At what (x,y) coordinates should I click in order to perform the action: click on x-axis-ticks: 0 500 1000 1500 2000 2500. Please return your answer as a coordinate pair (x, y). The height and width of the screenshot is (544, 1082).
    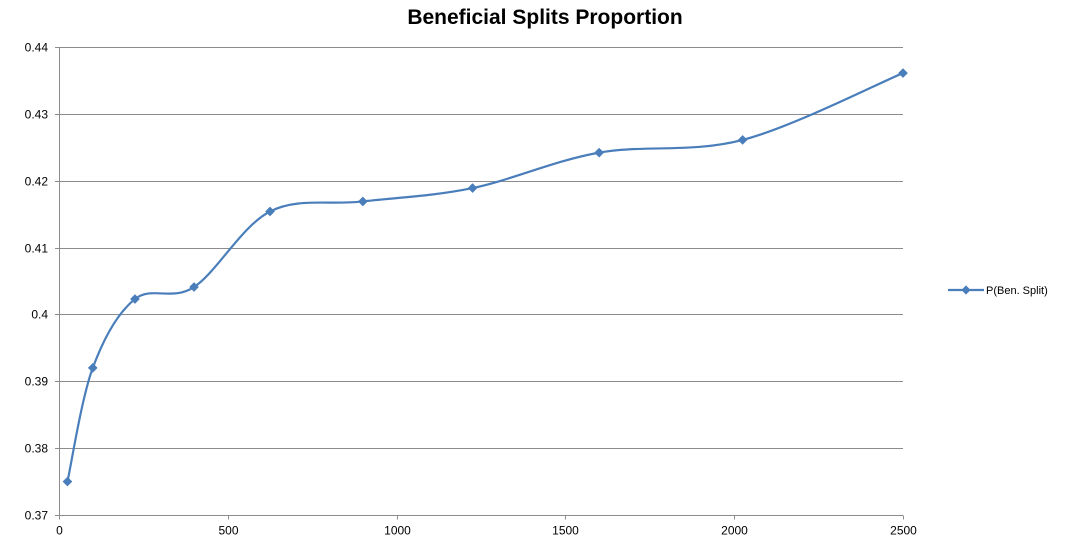
    Looking at the image, I should click on (486, 526).